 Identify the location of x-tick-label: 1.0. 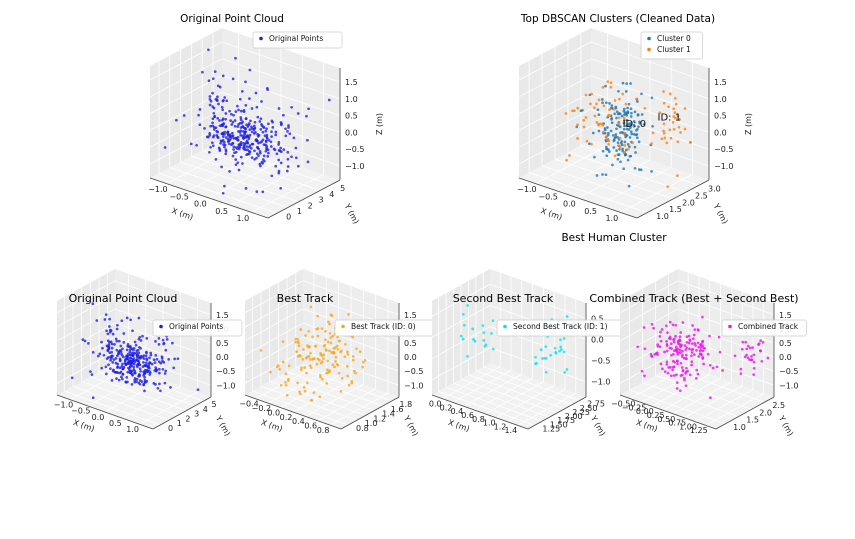
(242, 218).